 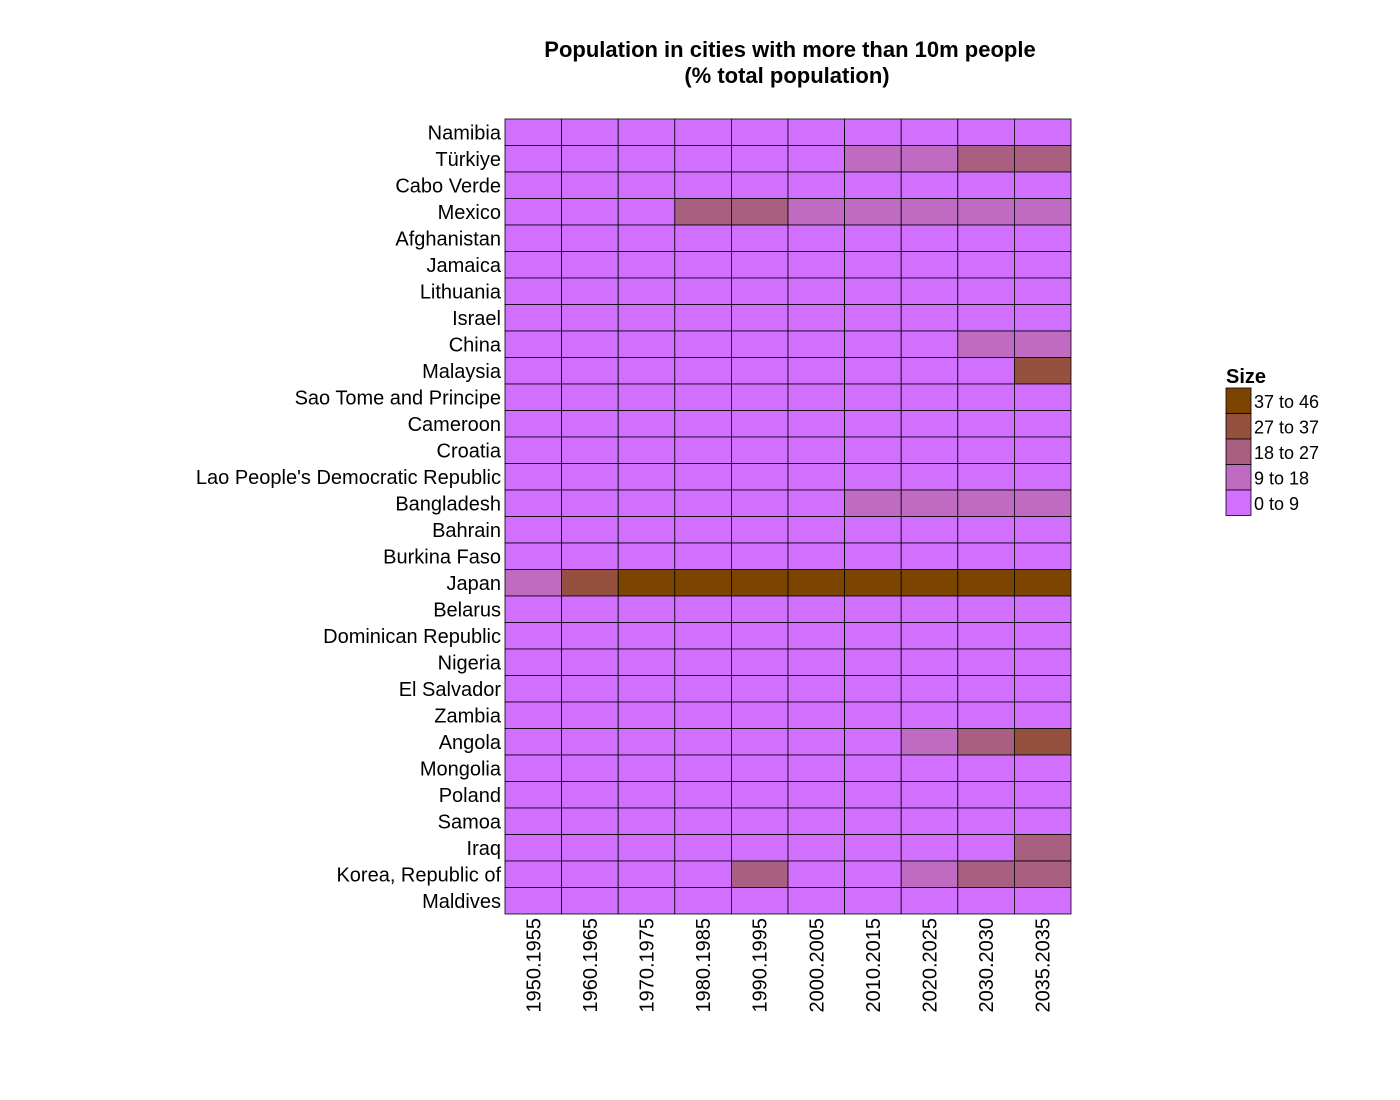 I want to click on y-tick-label: Croatia, so click(x=469, y=451).